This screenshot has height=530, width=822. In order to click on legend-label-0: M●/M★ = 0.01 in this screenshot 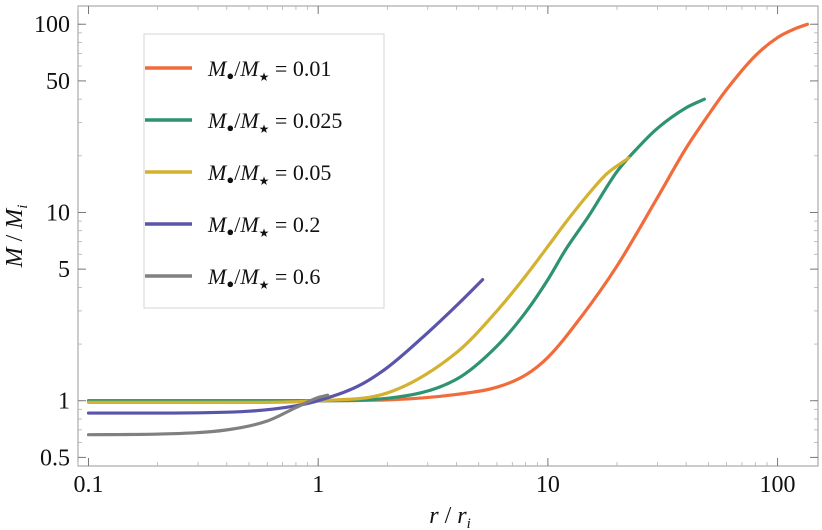, I will do `click(269, 70)`.